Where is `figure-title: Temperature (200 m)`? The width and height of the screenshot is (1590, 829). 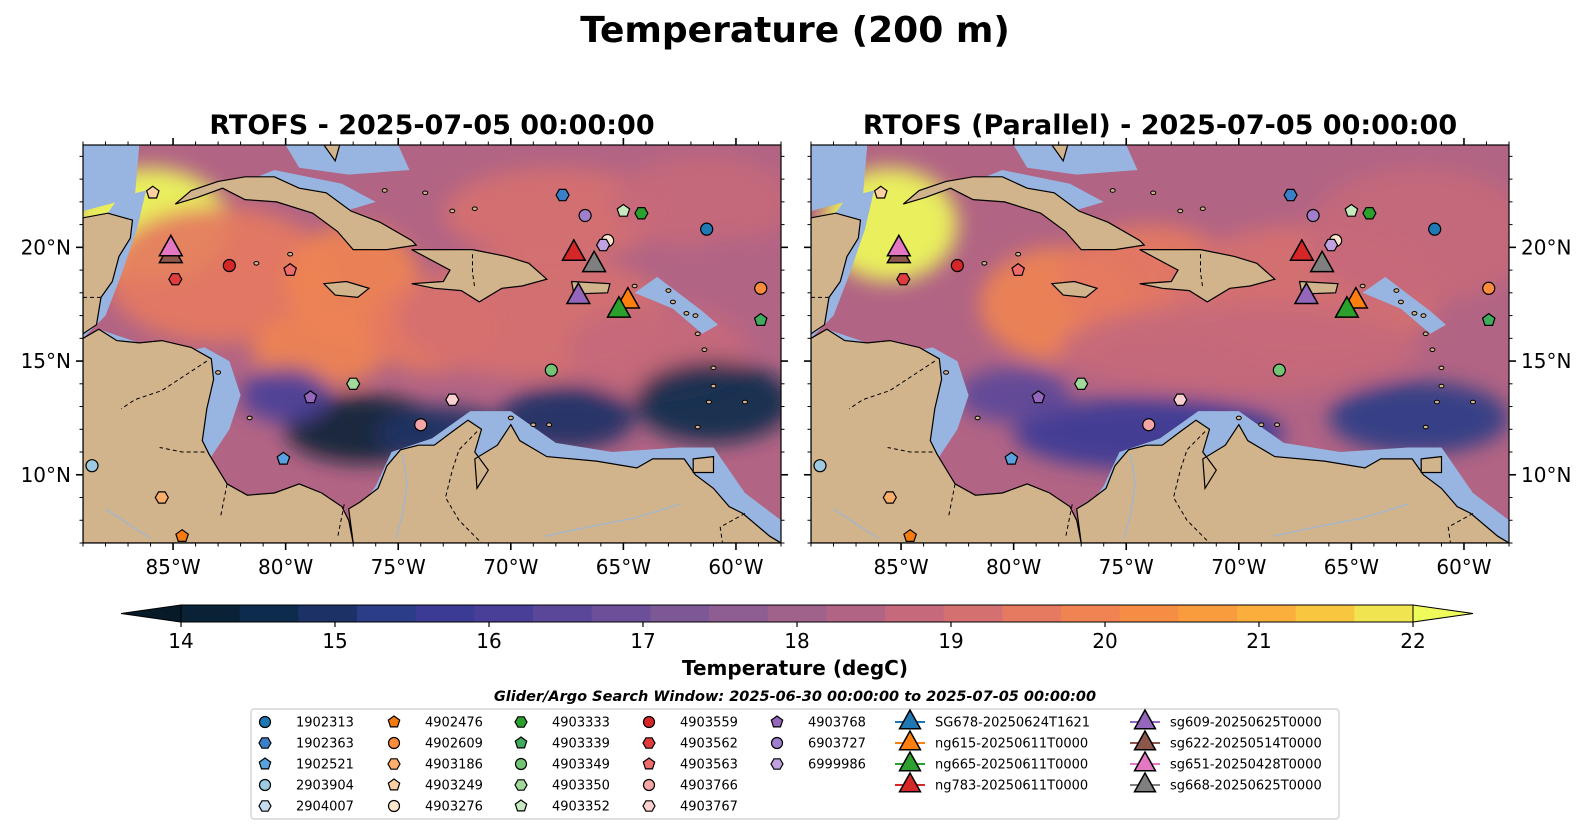 figure-title: Temperature (200 m) is located at coordinates (795, 30).